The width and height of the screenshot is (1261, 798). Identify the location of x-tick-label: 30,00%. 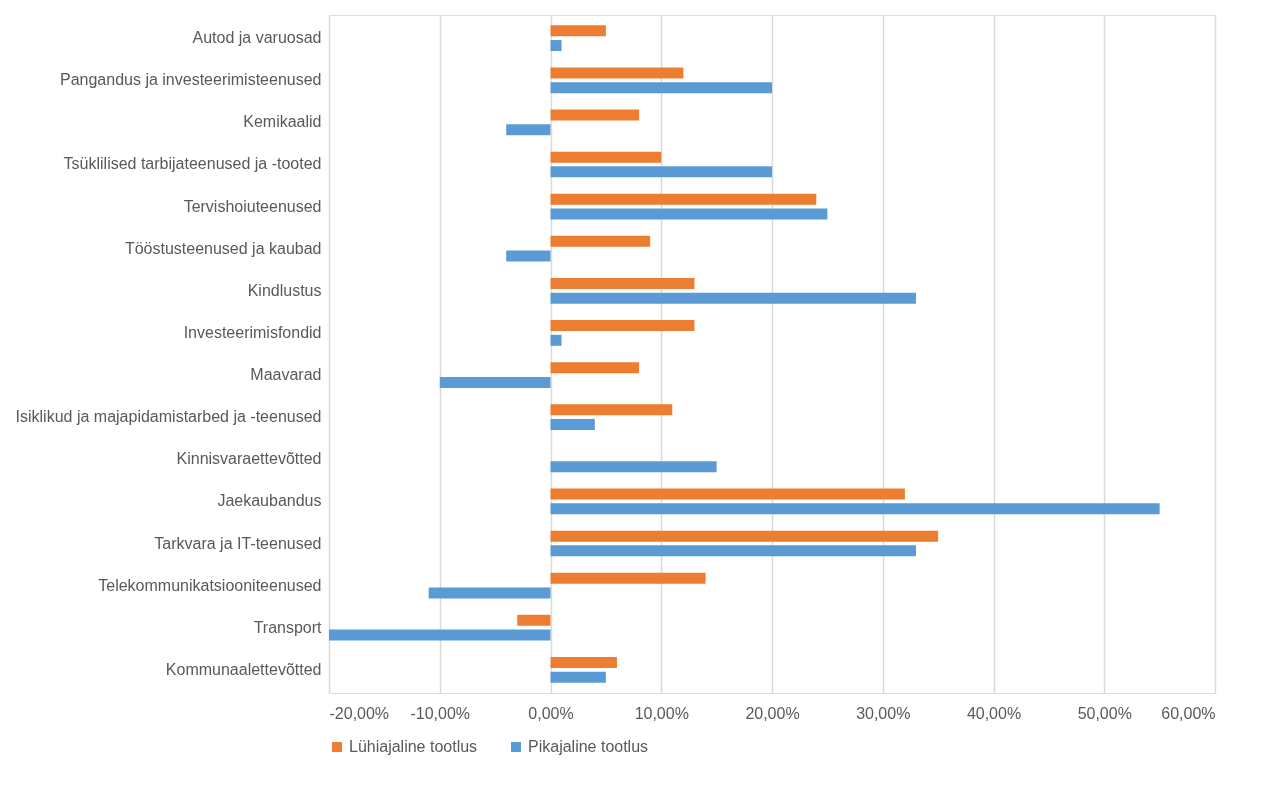
(883, 713).